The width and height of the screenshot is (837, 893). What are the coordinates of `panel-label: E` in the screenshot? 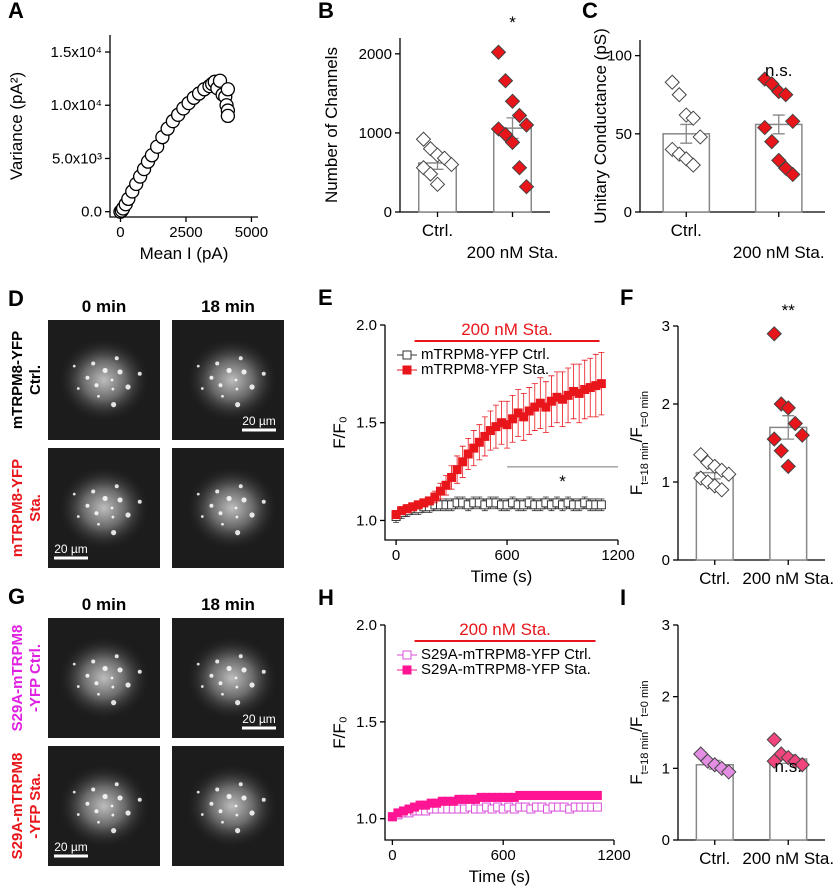 It's located at (325, 297).